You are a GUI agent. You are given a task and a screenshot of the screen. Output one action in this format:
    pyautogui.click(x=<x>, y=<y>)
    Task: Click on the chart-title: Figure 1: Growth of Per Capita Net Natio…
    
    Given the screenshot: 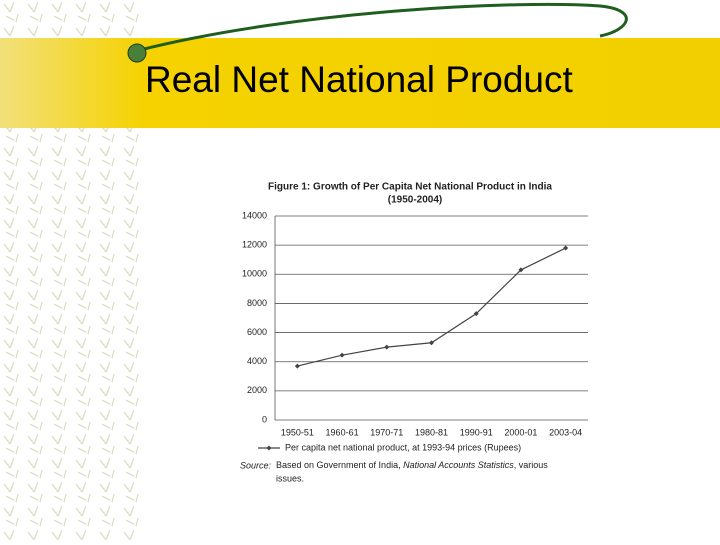 What is the action you would take?
    pyautogui.click(x=410, y=187)
    